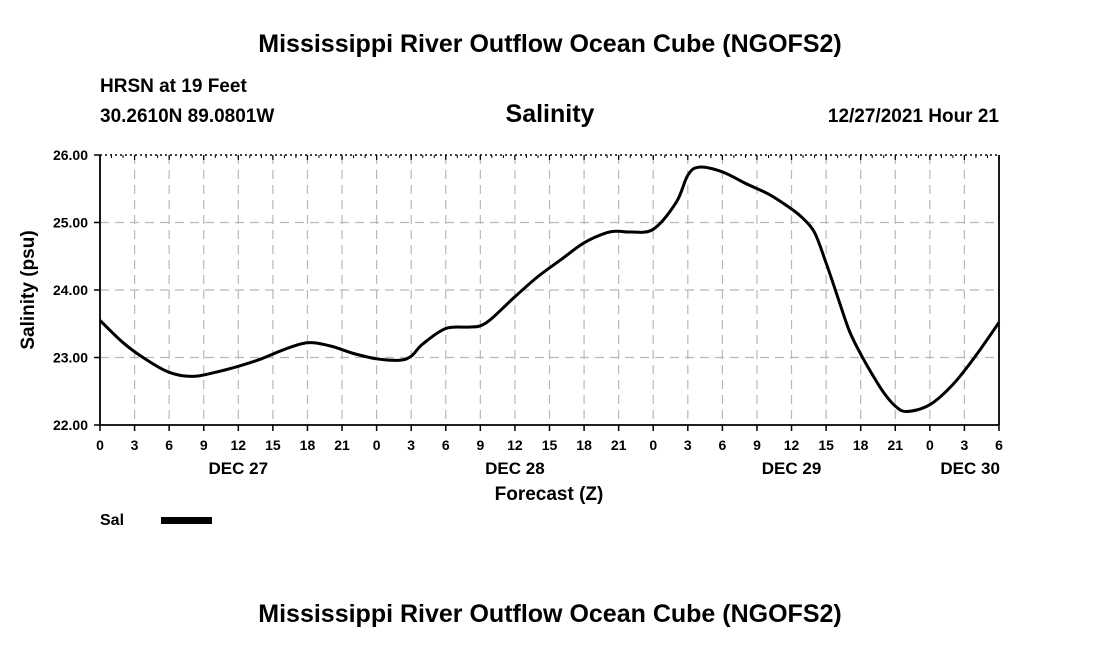 This screenshot has height=650, width=1100. I want to click on y-tick-label: 24.00, so click(70, 290).